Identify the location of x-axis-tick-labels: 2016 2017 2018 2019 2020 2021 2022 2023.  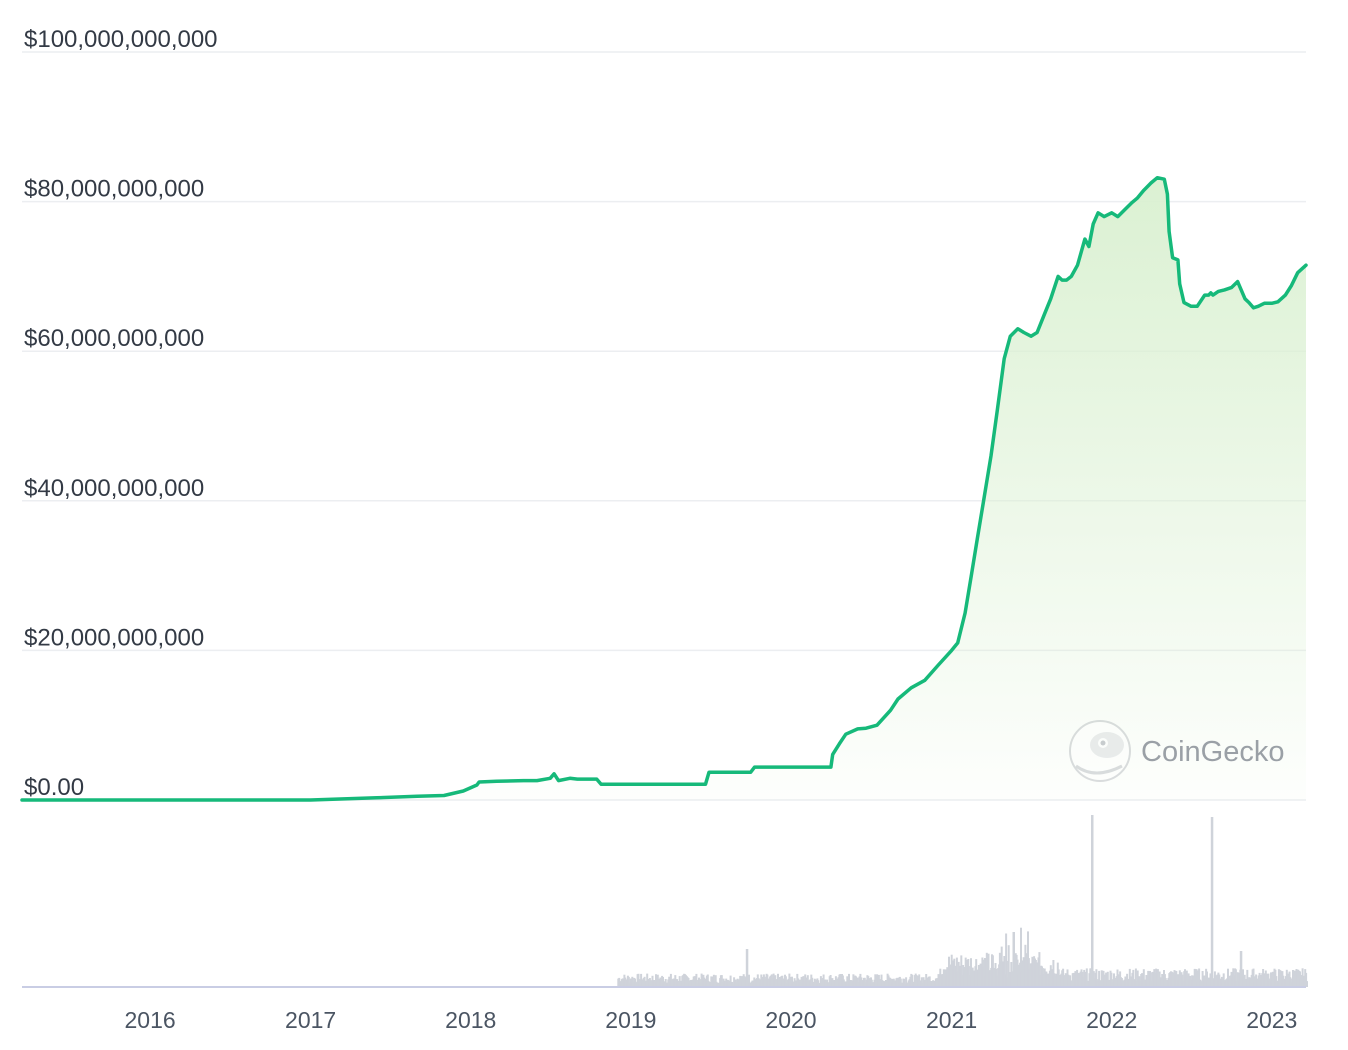
(711, 1020).